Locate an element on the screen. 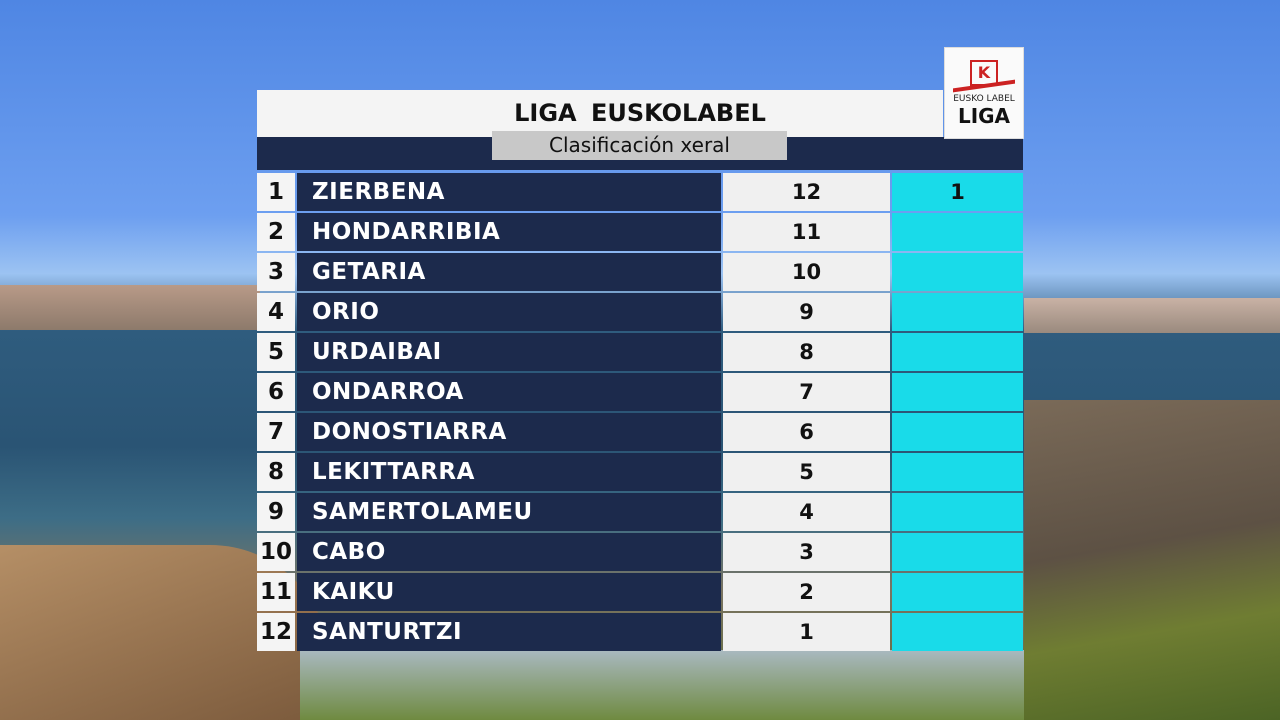 The image size is (1280, 720). rank: 5 is located at coordinates (276, 352).